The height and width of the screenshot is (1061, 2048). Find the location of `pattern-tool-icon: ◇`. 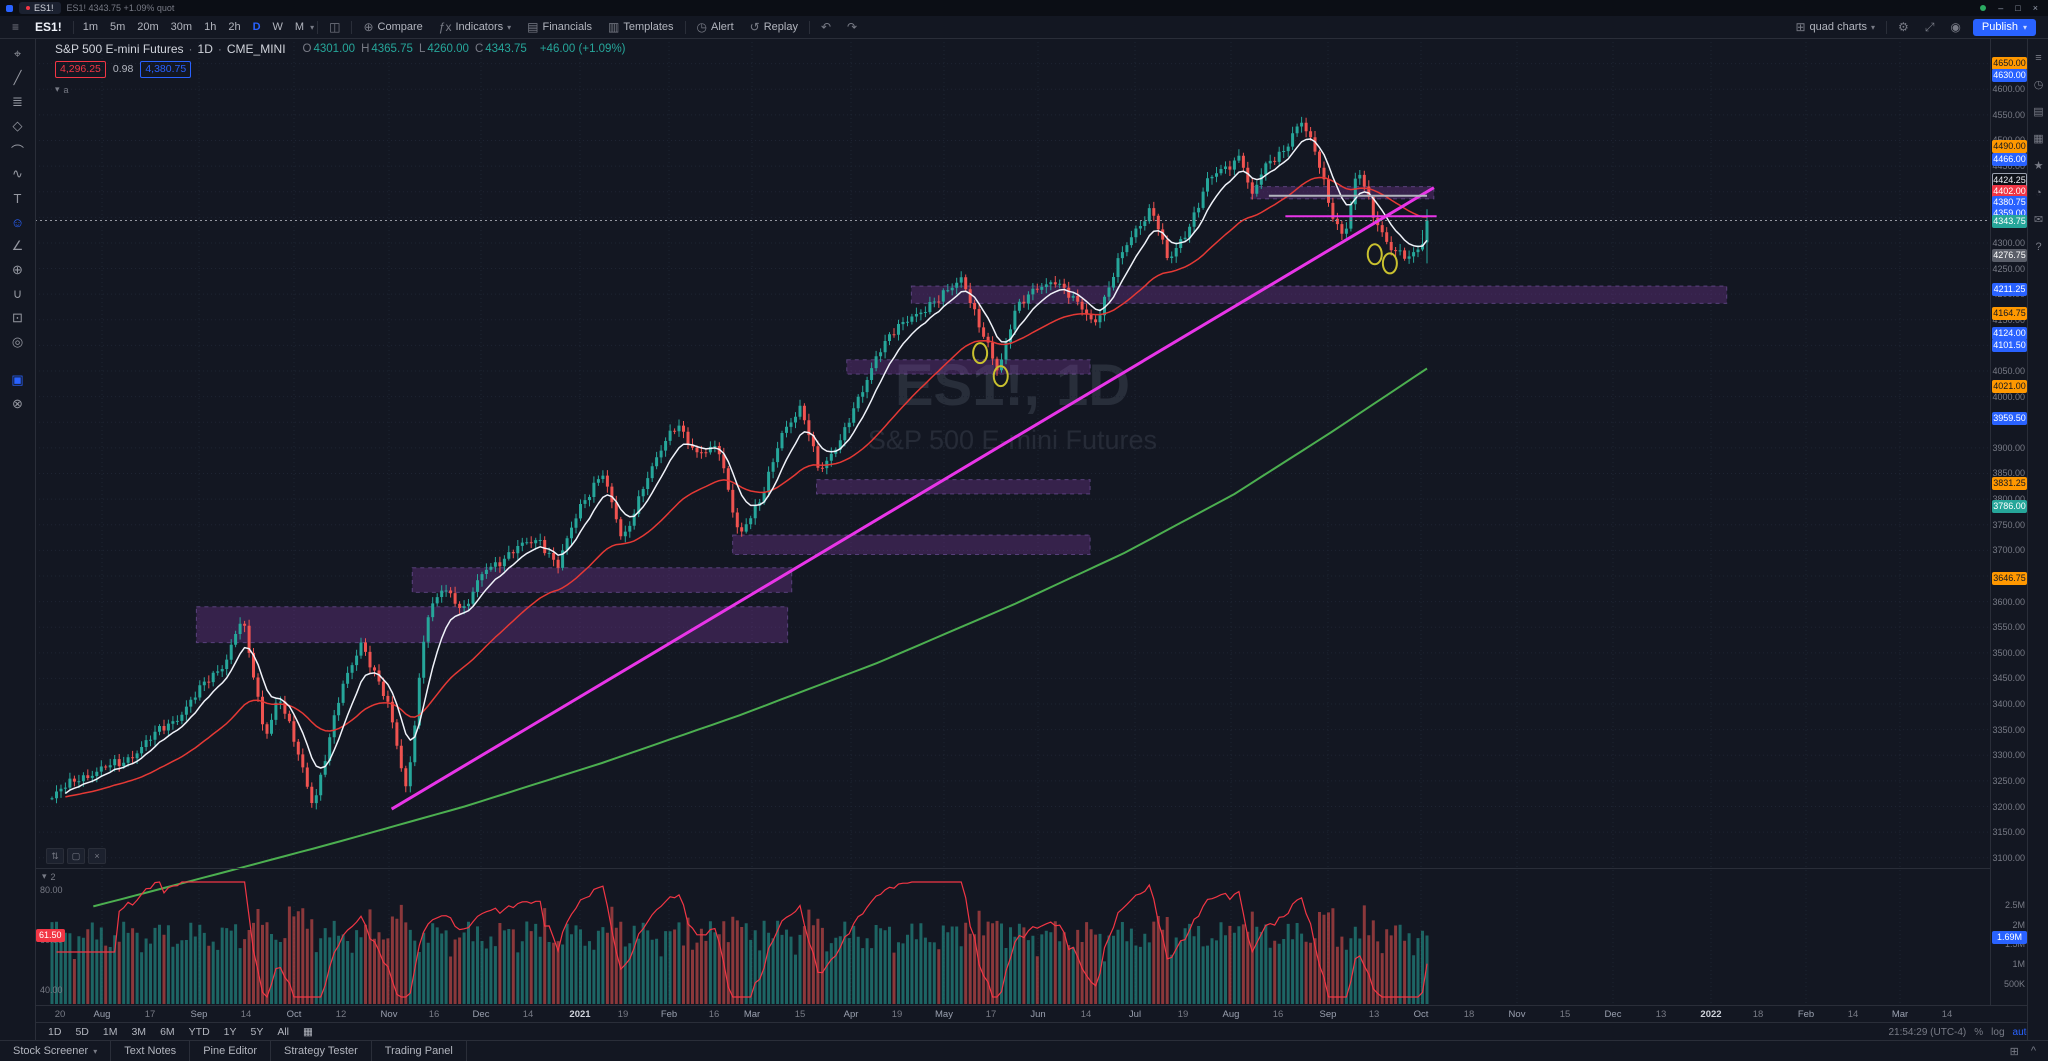

pattern-tool-icon: ◇ is located at coordinates (17, 125).